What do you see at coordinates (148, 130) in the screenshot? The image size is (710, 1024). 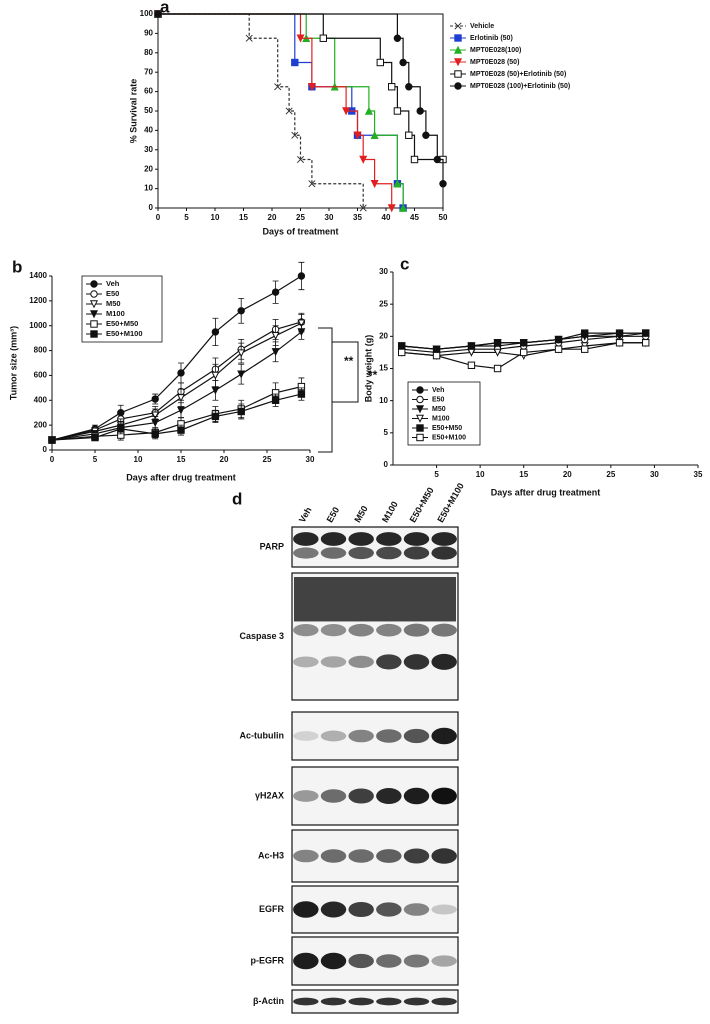 I see `y-tick-label: 40` at bounding box center [148, 130].